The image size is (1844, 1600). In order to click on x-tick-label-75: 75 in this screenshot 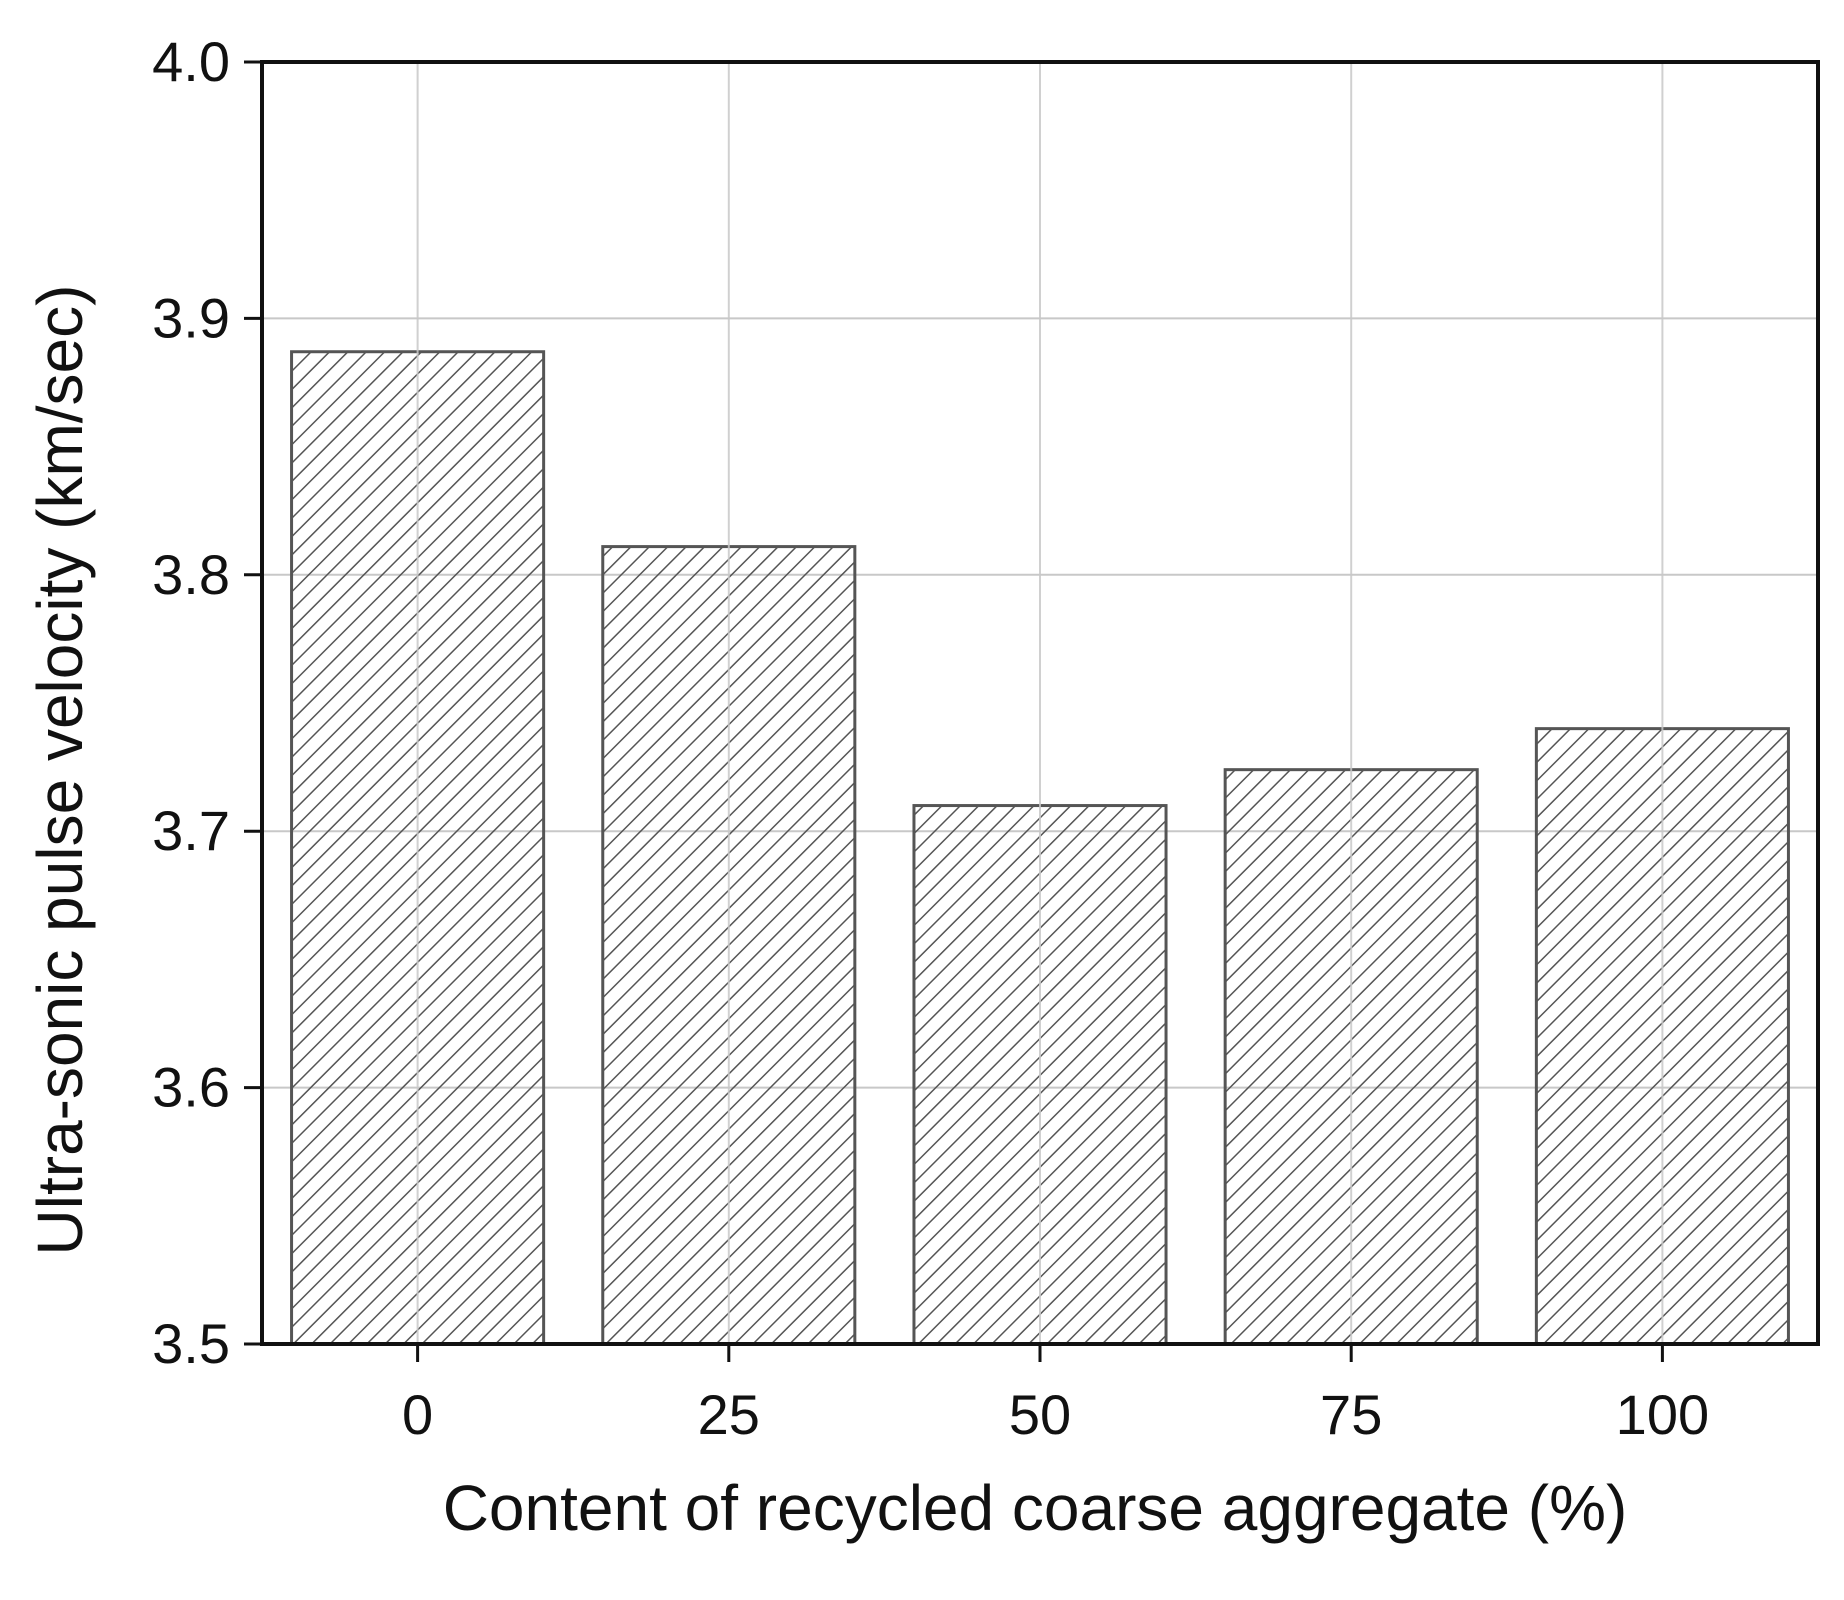, I will do `click(1351, 1414)`.